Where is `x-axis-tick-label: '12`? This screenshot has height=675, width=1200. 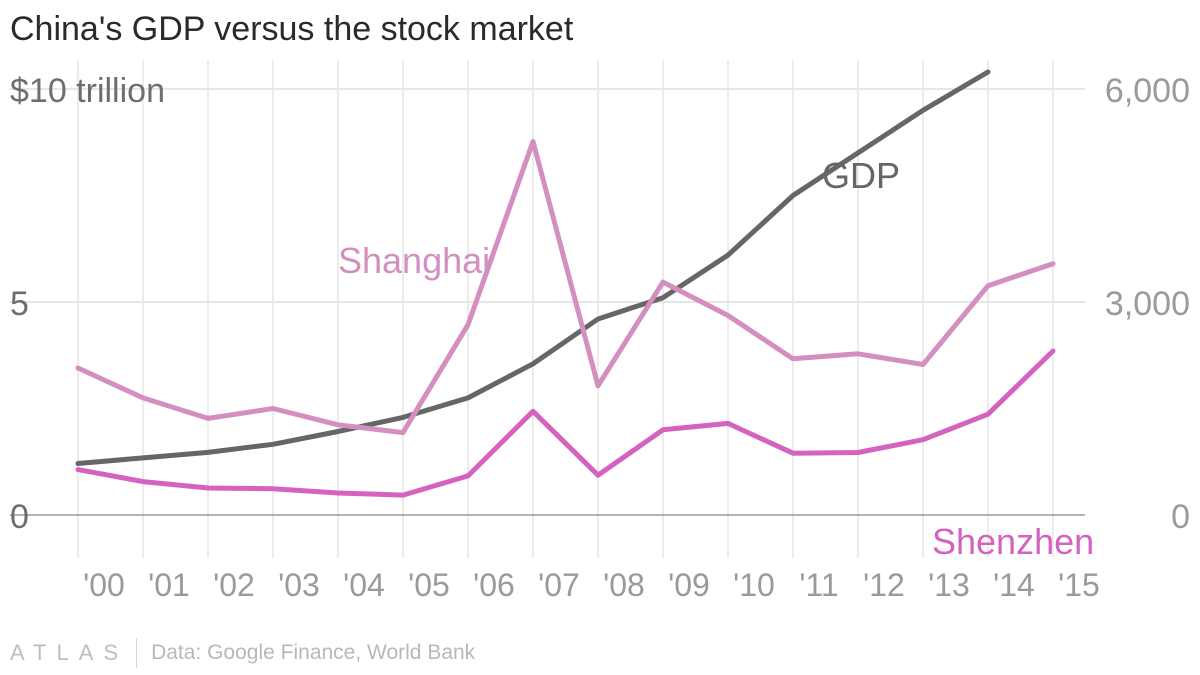 x-axis-tick-label: '12 is located at coordinates (884, 585).